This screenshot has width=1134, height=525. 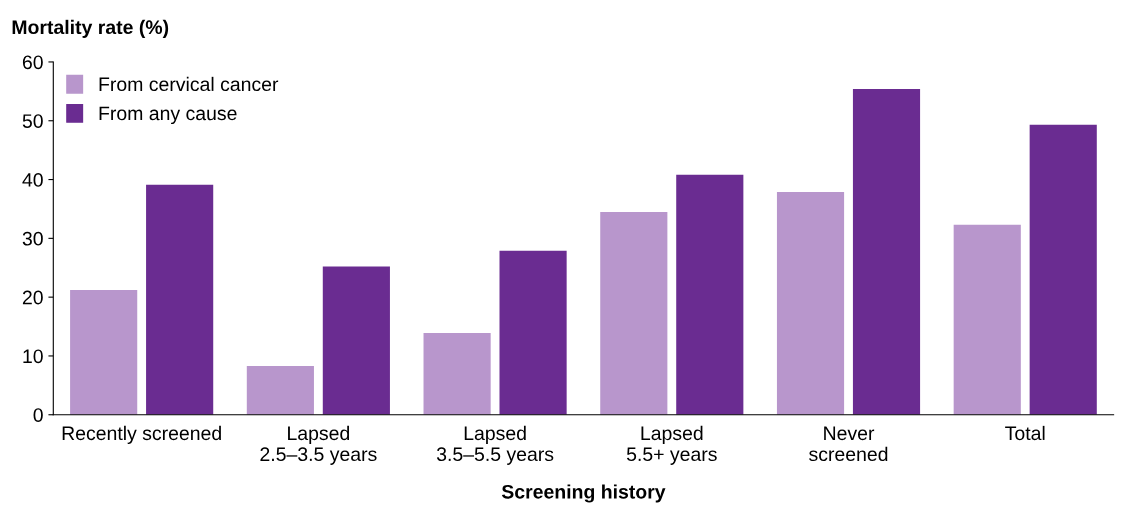 I want to click on x-tick-label: Lapsed 5.5+ years, so click(x=671, y=445).